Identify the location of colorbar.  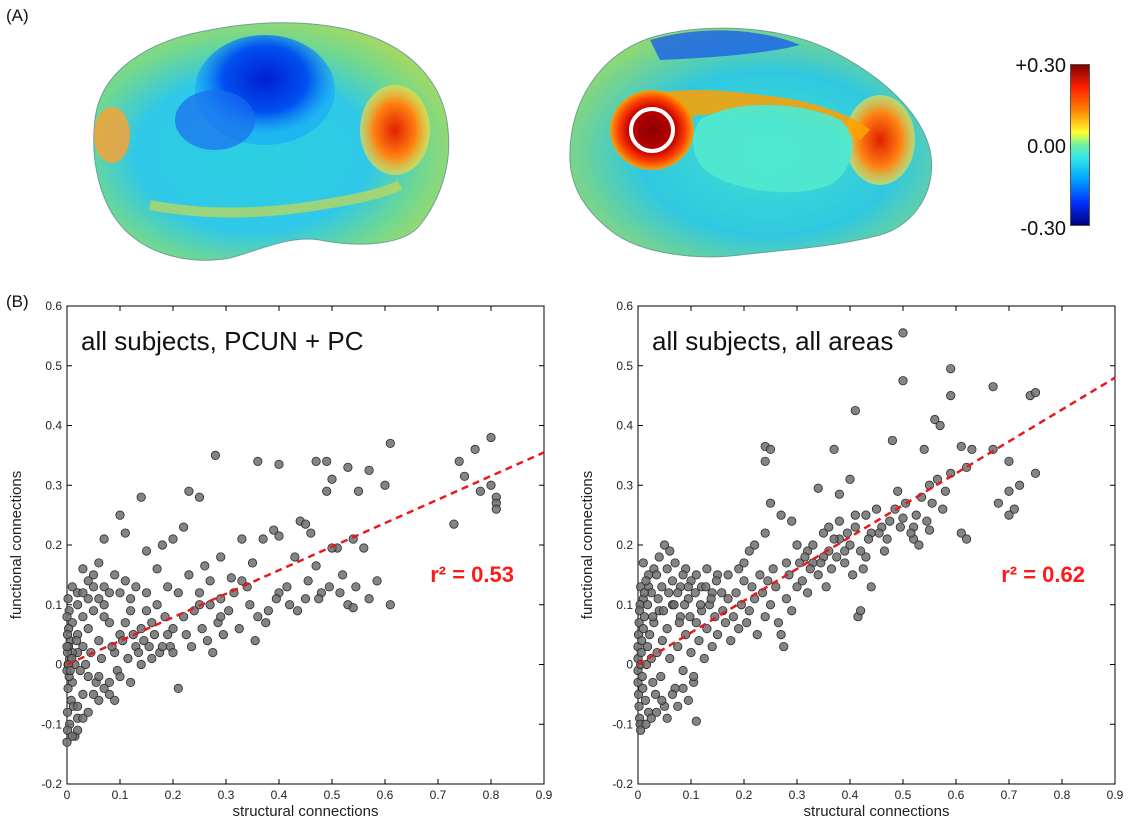
(1080, 145).